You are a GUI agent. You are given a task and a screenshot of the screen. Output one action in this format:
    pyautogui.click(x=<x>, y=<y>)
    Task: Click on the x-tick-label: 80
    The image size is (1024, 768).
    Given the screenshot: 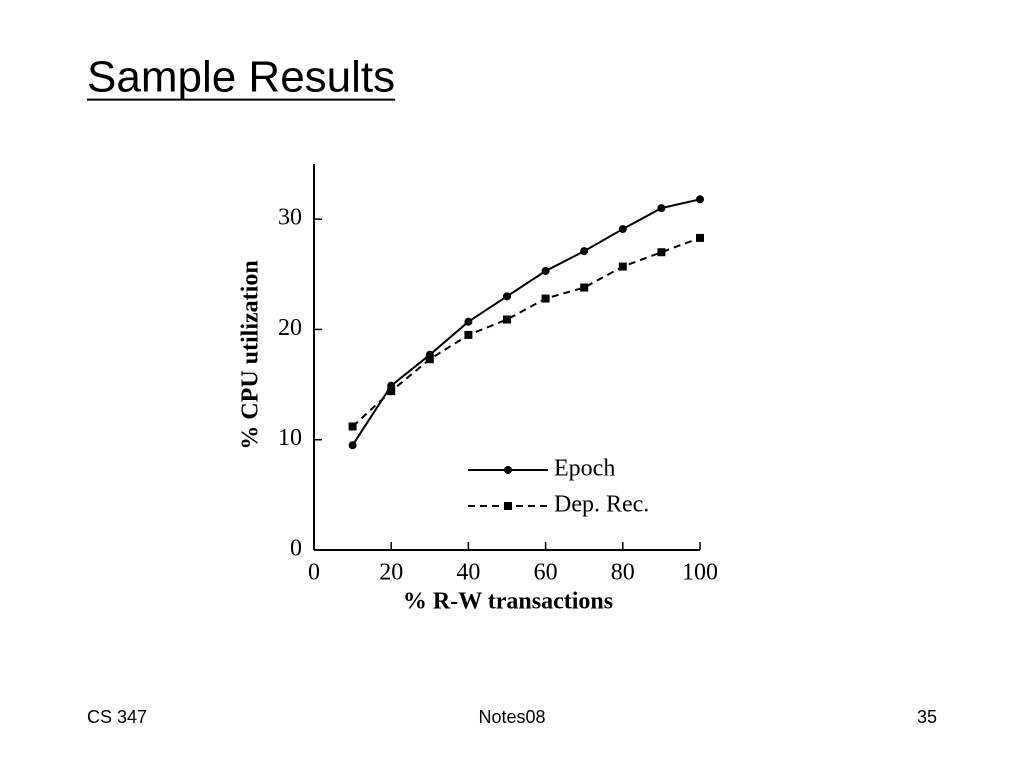 What is the action you would take?
    pyautogui.click(x=623, y=573)
    